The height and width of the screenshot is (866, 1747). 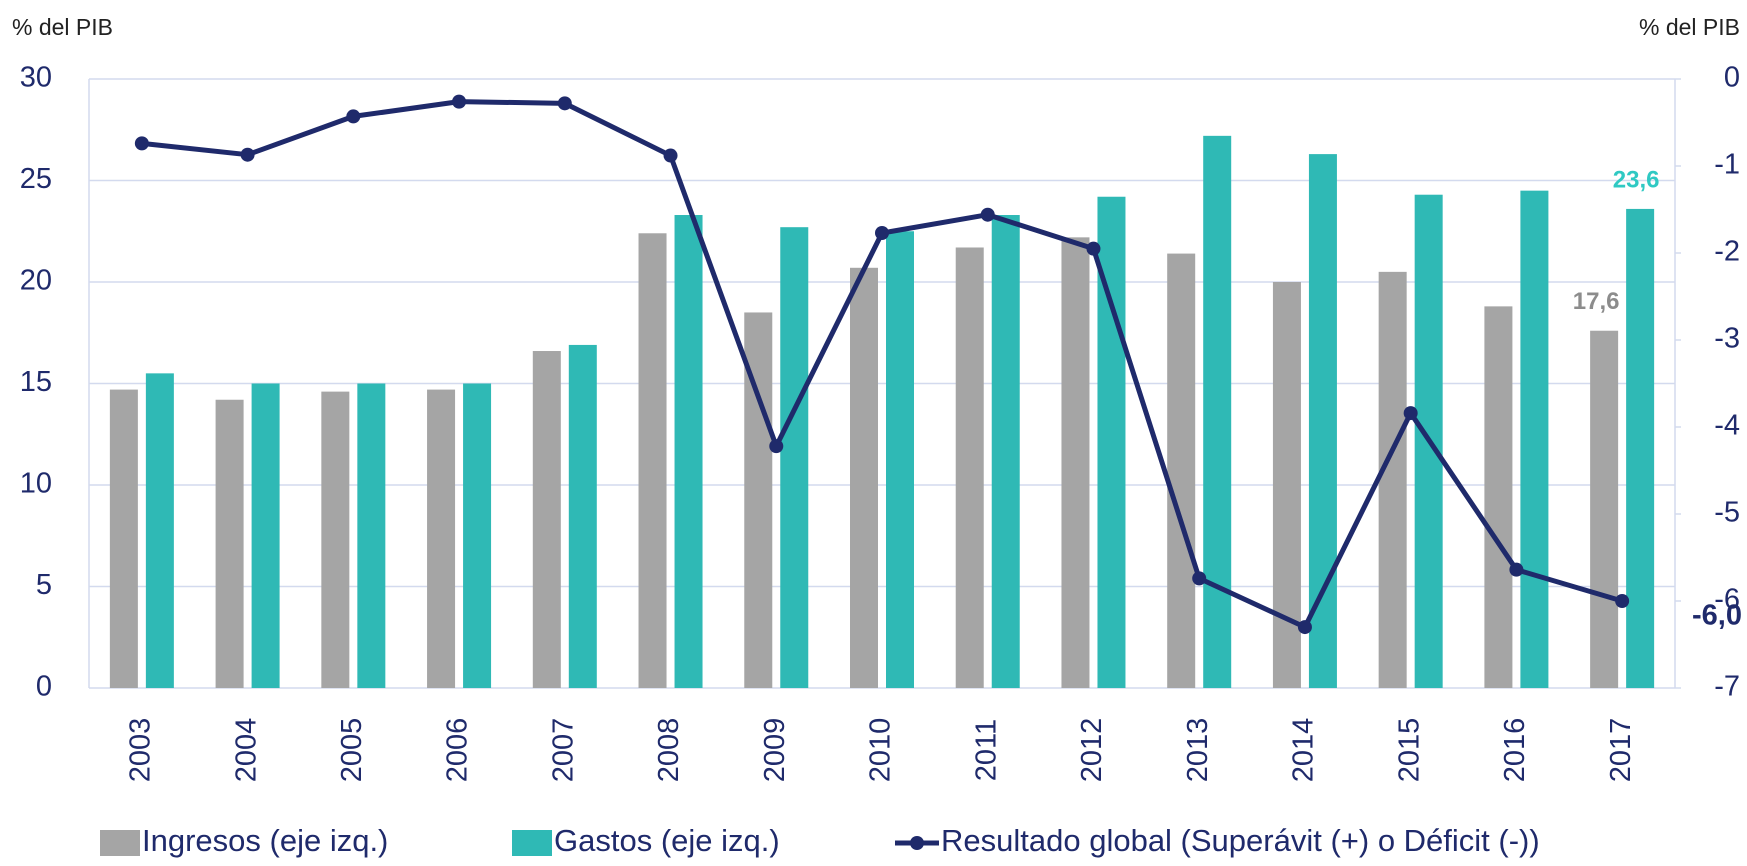 I want to click on y-tick-label: 30, so click(x=36, y=78).